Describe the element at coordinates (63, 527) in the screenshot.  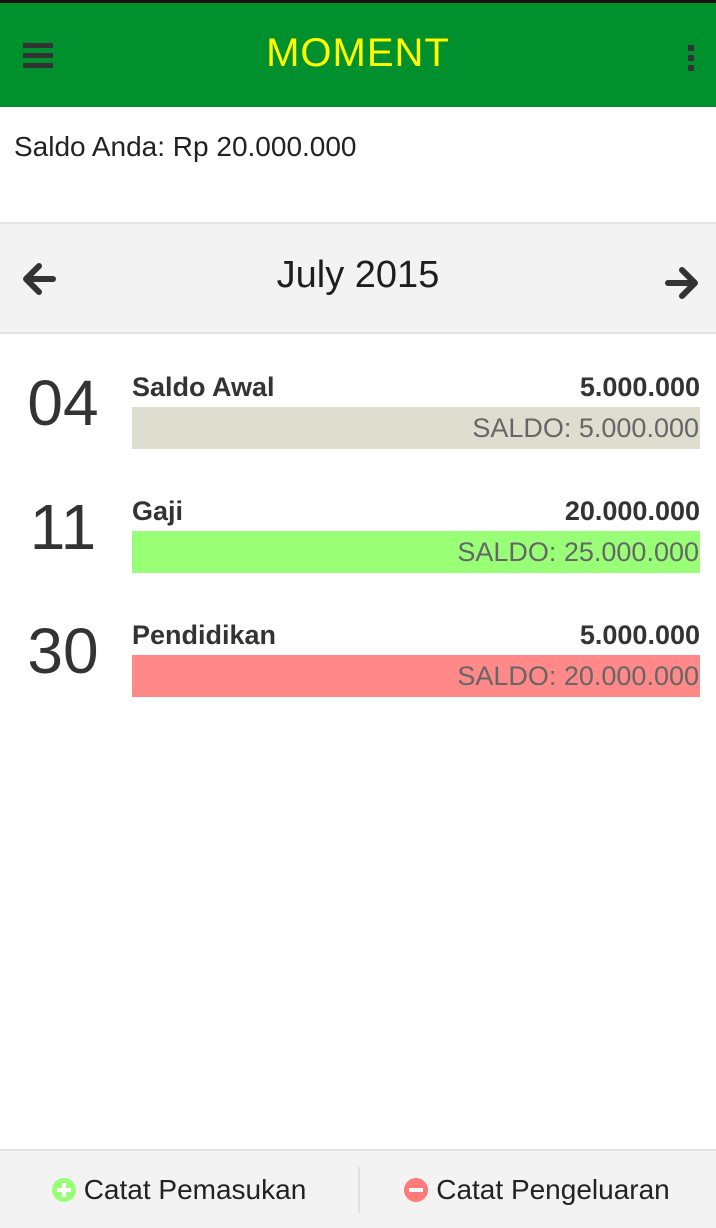
I see `transaction-day: 11` at that location.